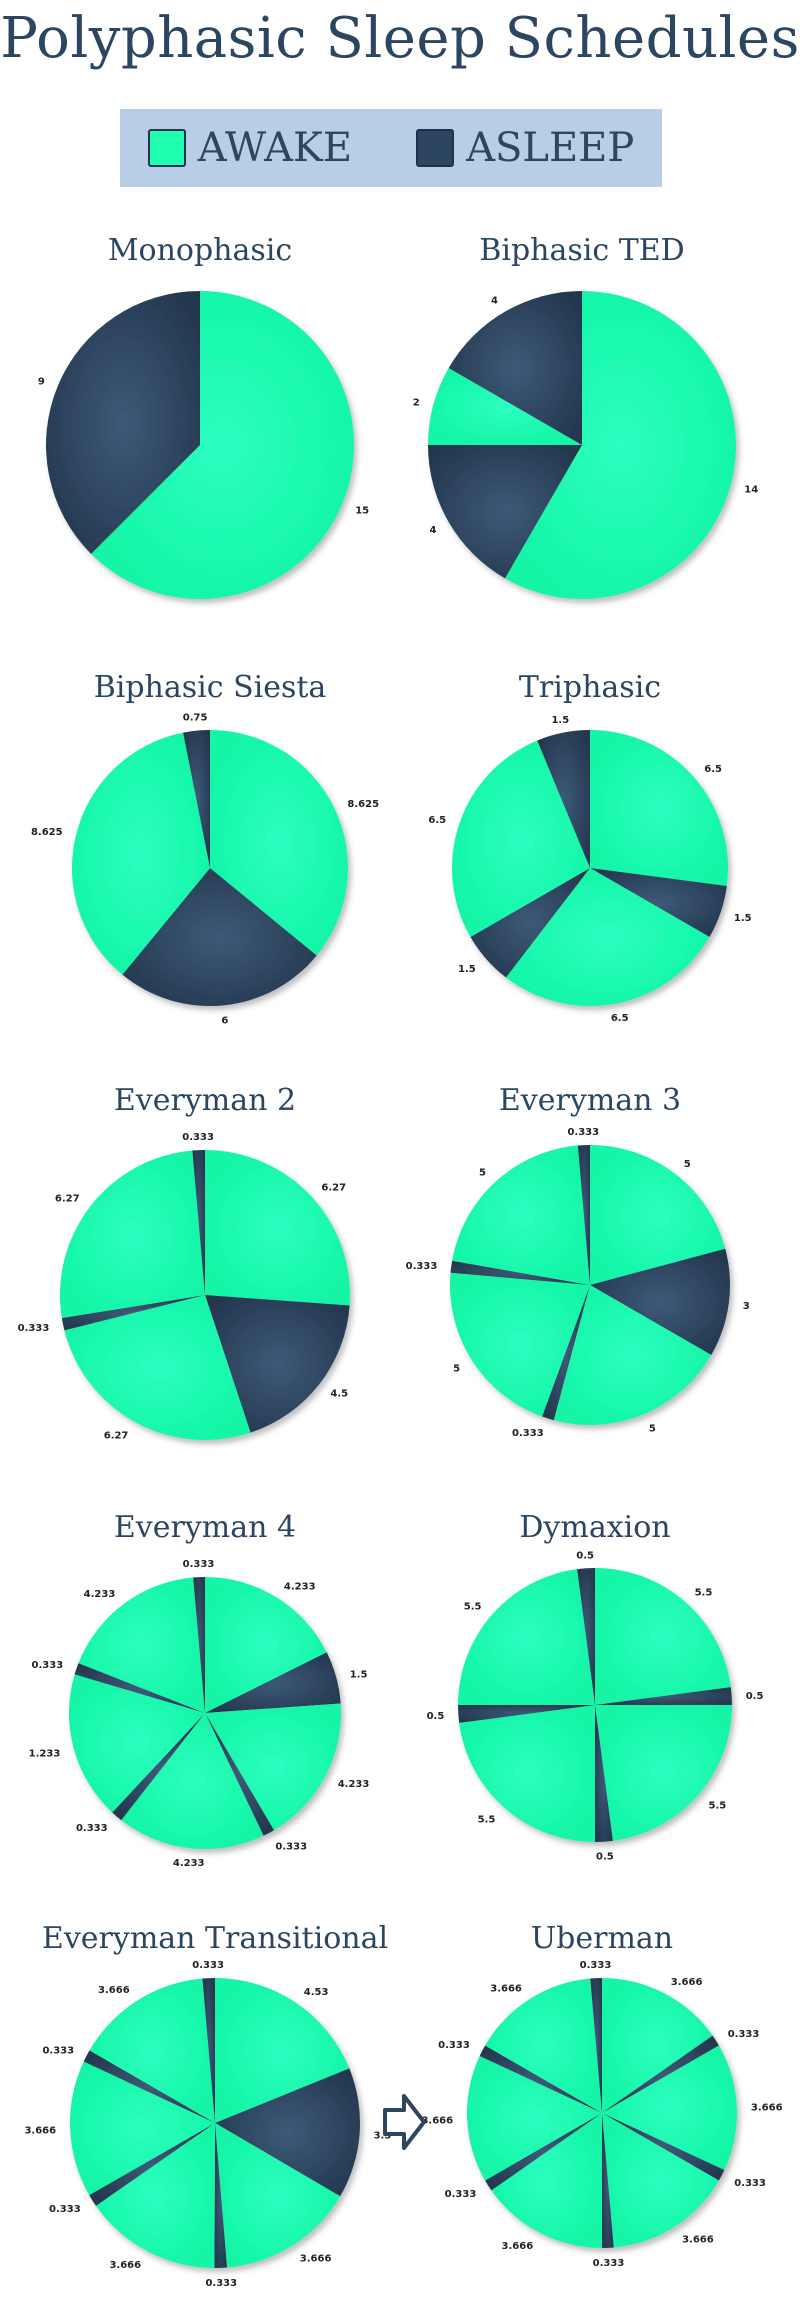 The image size is (800, 2305). What do you see at coordinates (602, 1938) in the screenshot?
I see `chart-title: Uberman` at bounding box center [602, 1938].